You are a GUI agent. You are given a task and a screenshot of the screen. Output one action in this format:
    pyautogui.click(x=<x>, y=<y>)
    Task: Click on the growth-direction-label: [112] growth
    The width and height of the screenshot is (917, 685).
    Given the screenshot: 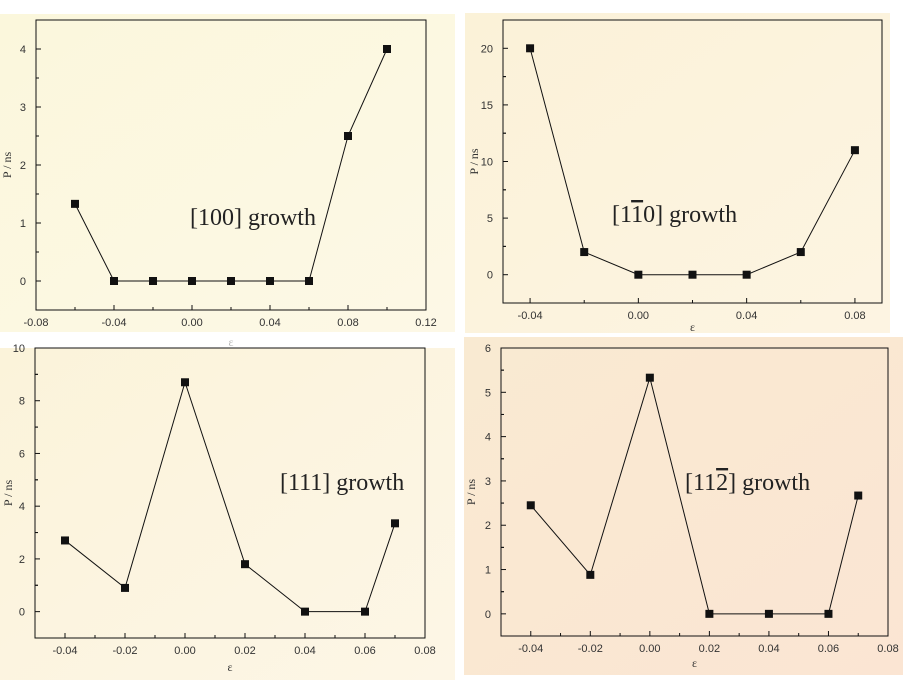 What is the action you would take?
    pyautogui.click(x=747, y=483)
    